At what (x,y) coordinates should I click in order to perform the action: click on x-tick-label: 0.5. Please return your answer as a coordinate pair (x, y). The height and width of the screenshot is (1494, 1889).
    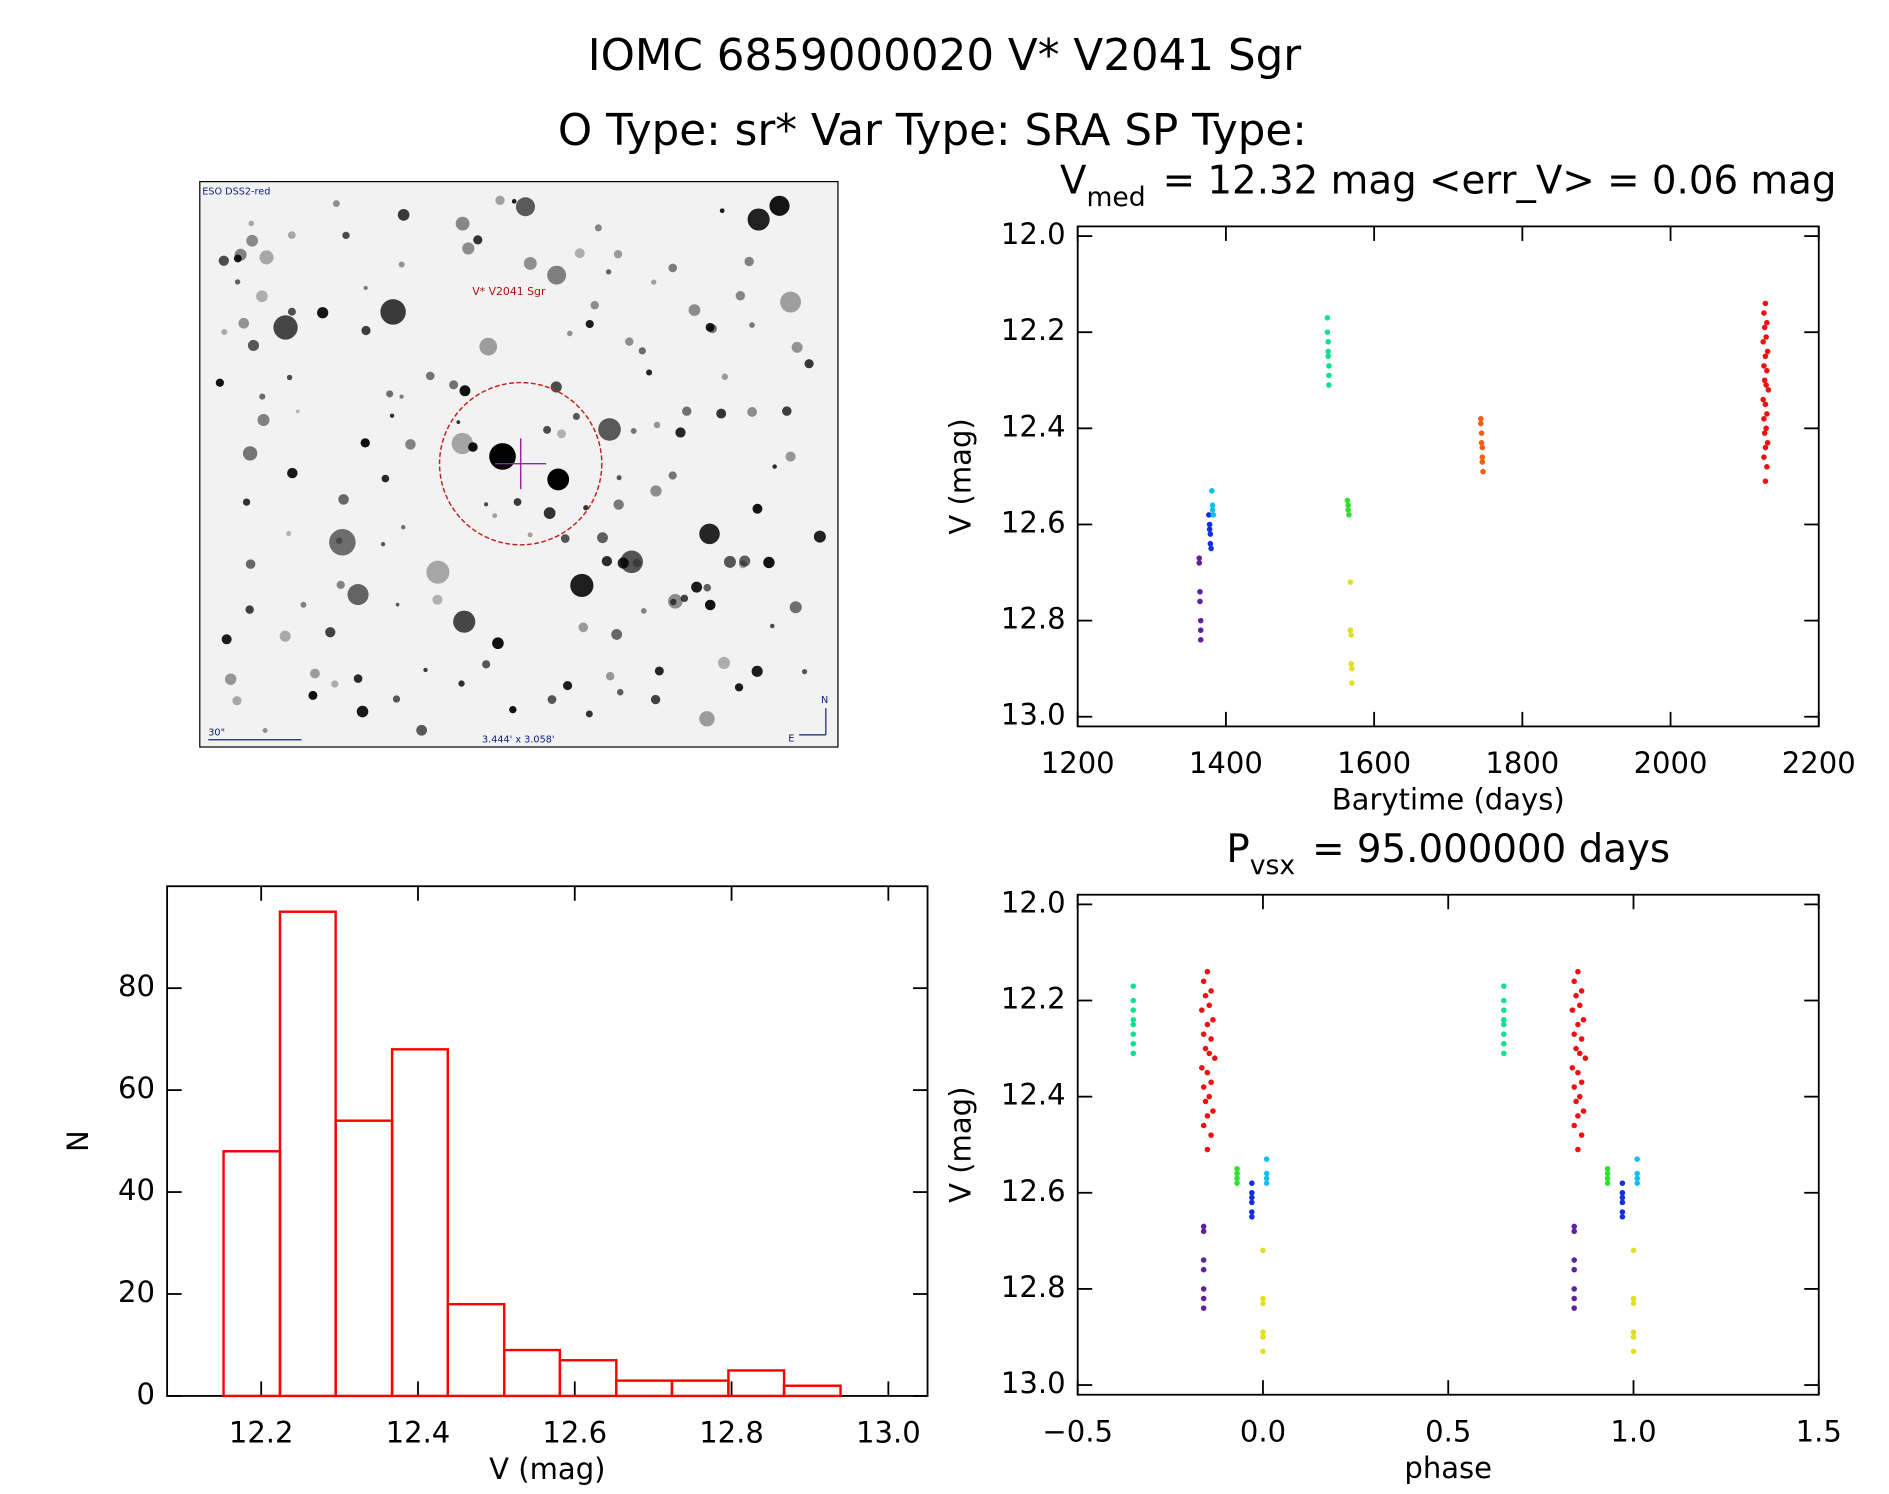
    Looking at the image, I should click on (1448, 1431).